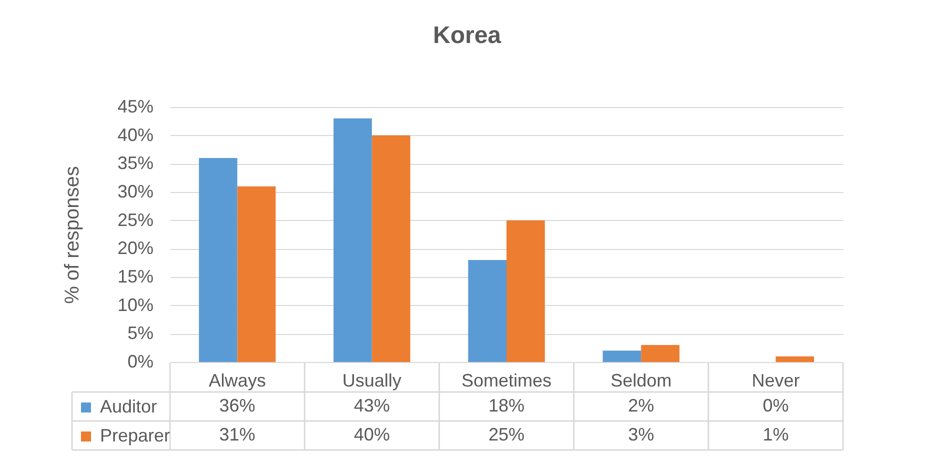  Describe the element at coordinates (140, 333) in the screenshot. I see `y-tick-label: 5%` at that location.